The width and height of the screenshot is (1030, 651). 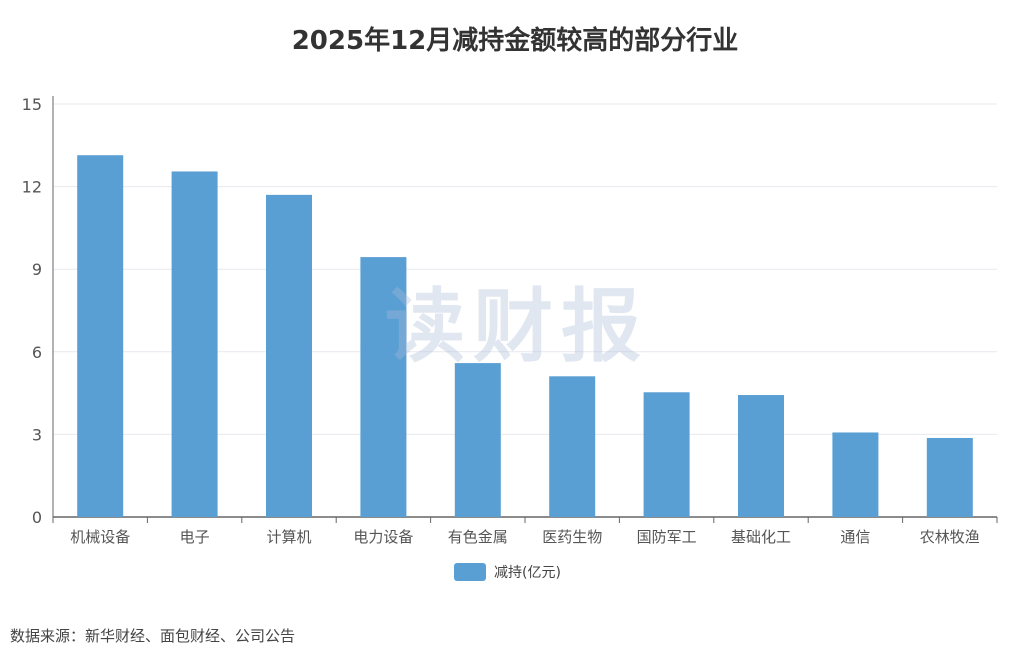 I want to click on x-tick-label: 基础化工, so click(x=761, y=537).